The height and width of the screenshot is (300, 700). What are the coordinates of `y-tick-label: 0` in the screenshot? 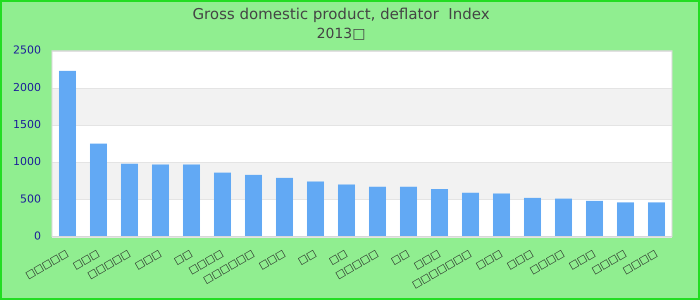 It's located at (37, 235).